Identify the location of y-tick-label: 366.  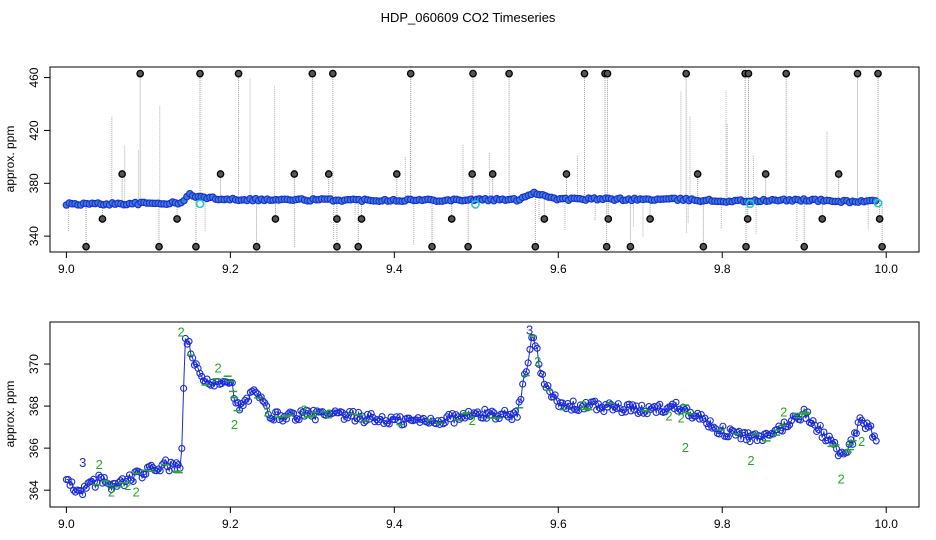
(34, 448).